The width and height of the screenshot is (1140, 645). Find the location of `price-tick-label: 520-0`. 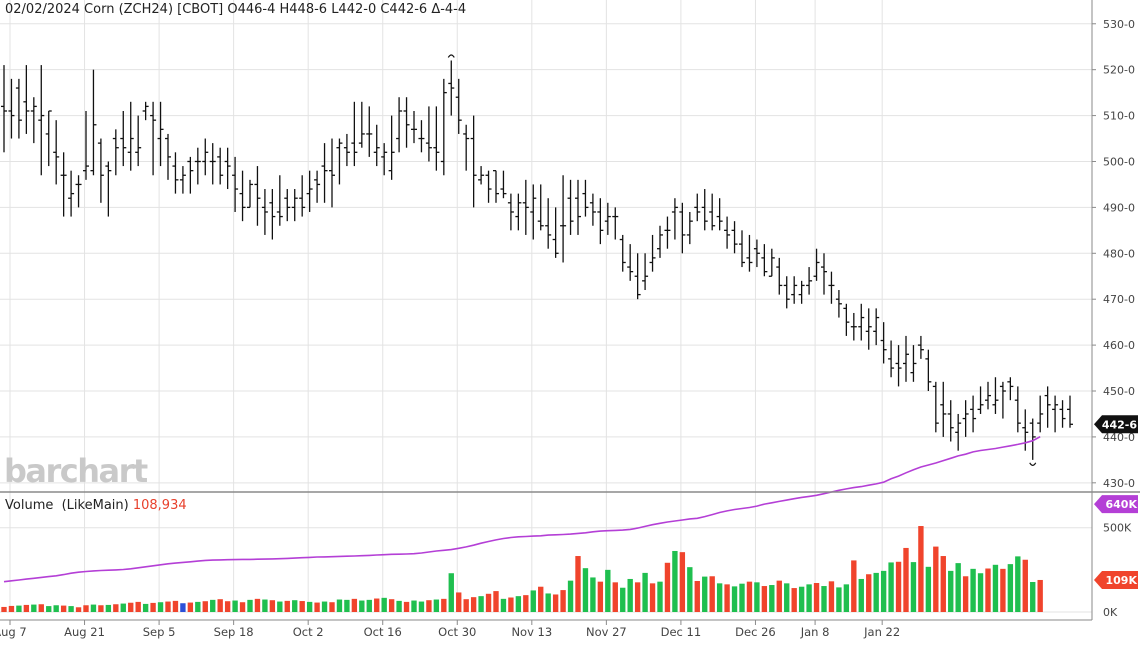

price-tick-label: 520-0 is located at coordinates (1119, 70).